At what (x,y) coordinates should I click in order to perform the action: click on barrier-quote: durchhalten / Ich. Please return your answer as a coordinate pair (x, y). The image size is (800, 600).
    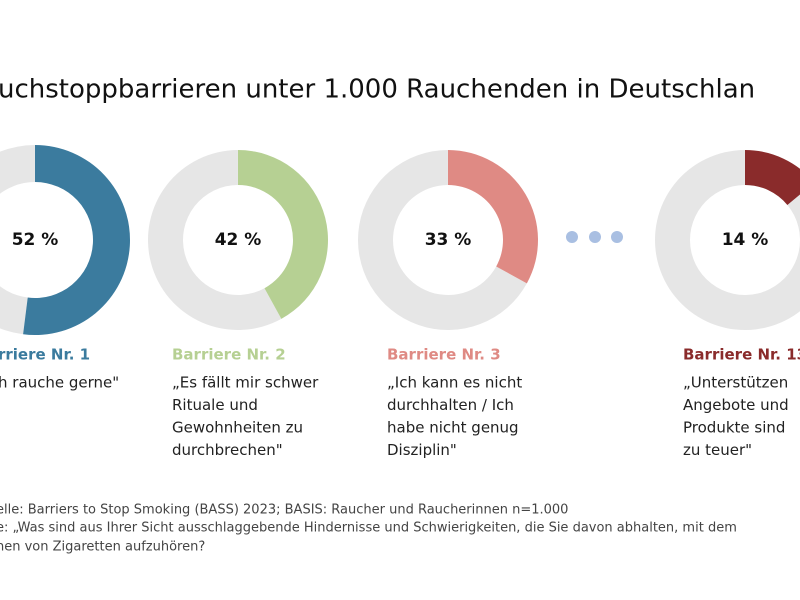
    Looking at the image, I should click on (450, 405).